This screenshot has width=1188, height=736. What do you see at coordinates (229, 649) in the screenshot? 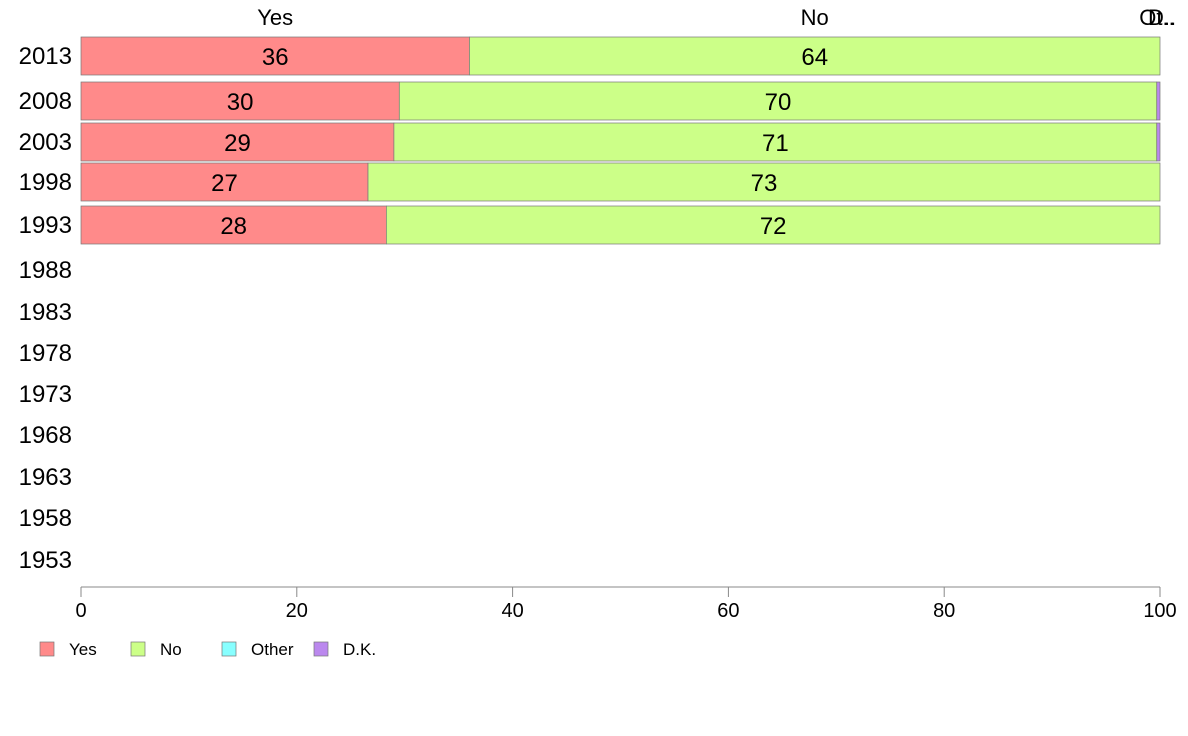
I see `legend-swatch-Other` at bounding box center [229, 649].